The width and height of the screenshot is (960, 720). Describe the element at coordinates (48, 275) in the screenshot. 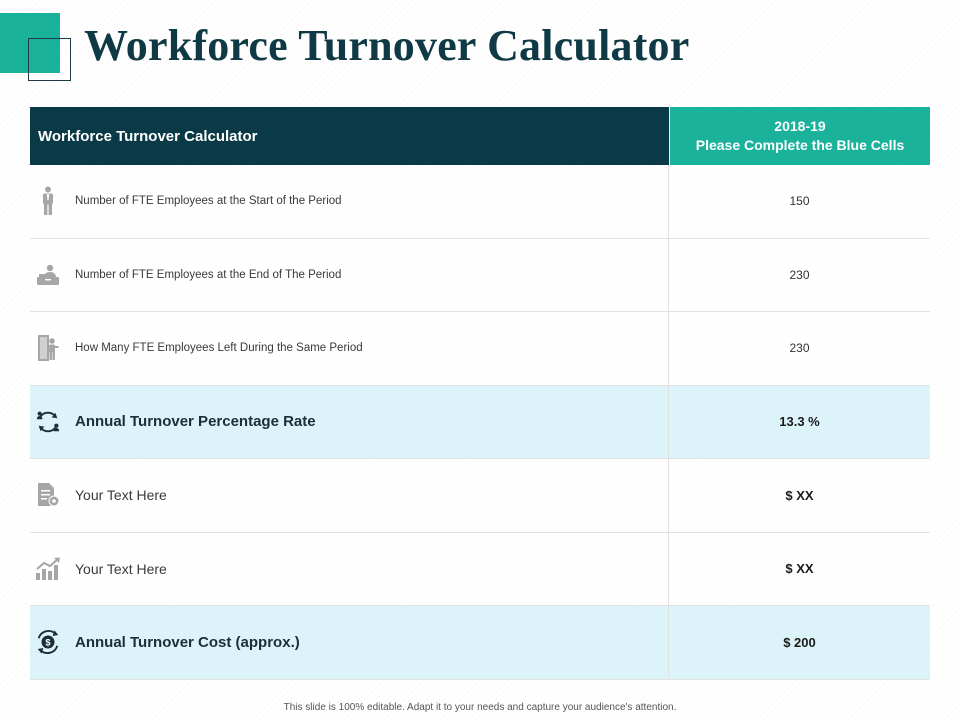

I see `person-at-desk-icon` at that location.